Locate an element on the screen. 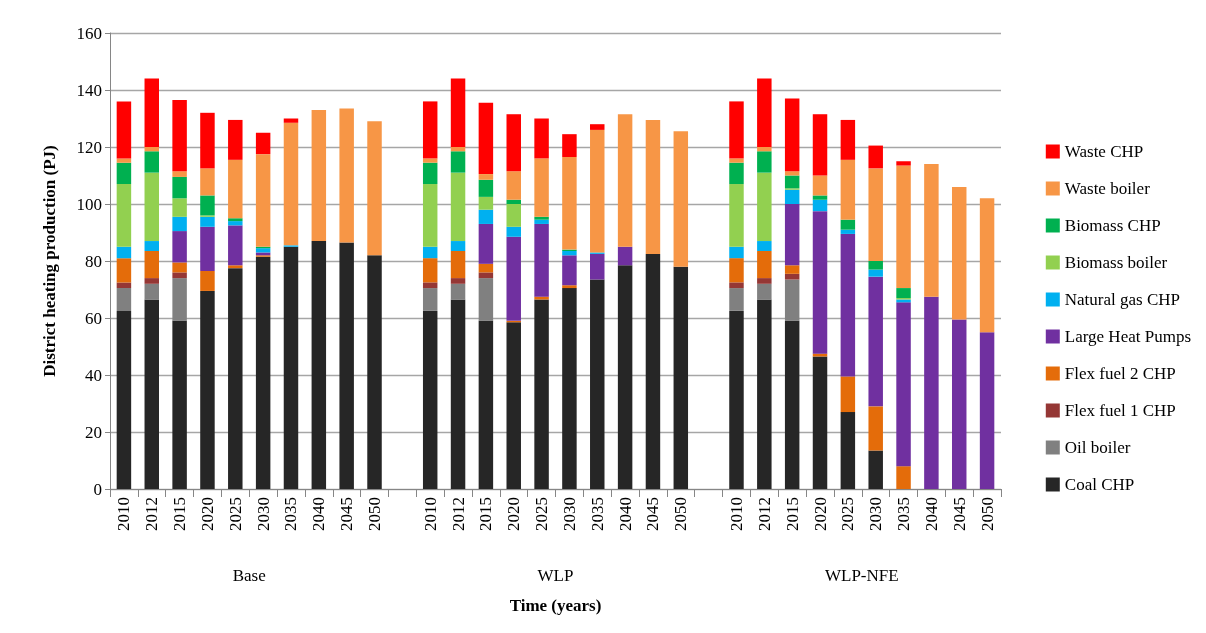 Image resolution: width=1206 pixels, height=633 pixels. y-tick-label: 80 is located at coordinates (93, 261).